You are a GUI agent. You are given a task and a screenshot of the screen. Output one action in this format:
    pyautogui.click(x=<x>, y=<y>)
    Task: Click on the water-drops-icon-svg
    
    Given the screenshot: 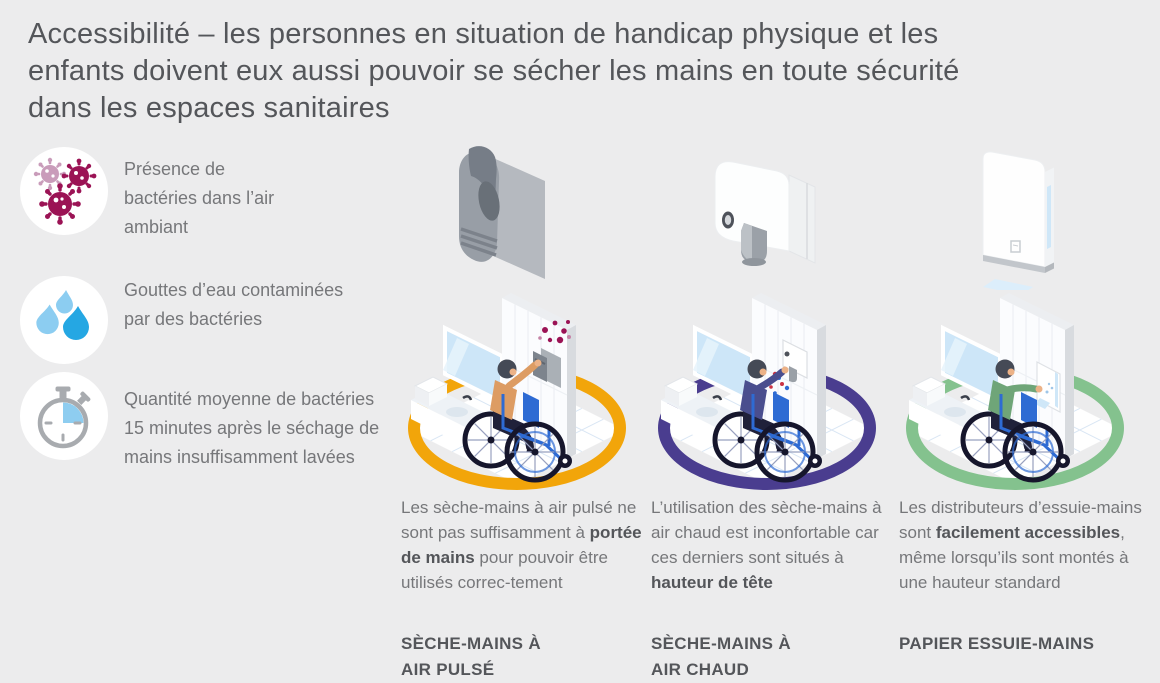 What is the action you would take?
    pyautogui.click(x=62, y=315)
    